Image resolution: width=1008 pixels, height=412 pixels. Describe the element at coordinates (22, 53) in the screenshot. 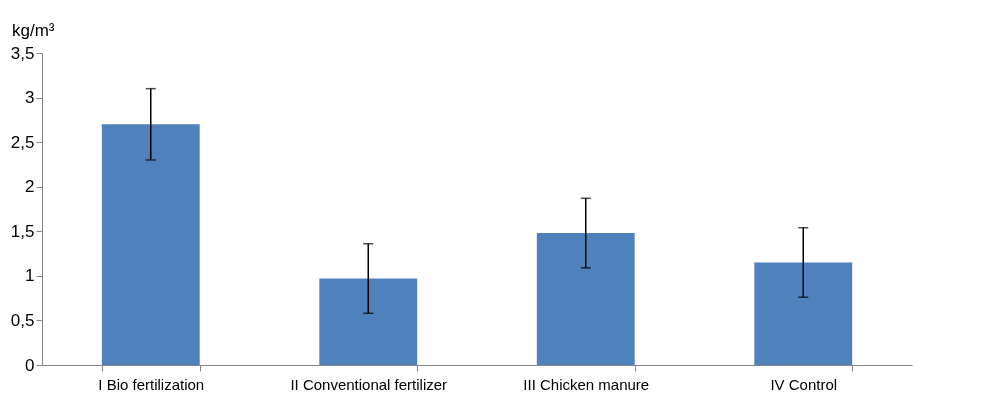

I see `y-tick-label: 3,5` at that location.